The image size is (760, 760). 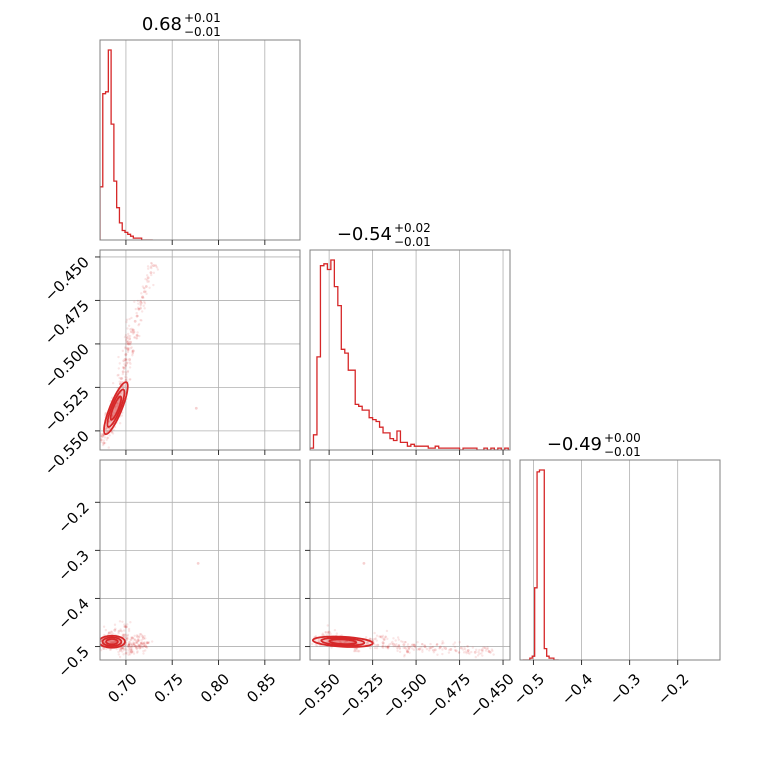 What do you see at coordinates (200, 560) in the screenshot?
I see `scatter-2-frame` at bounding box center [200, 560].